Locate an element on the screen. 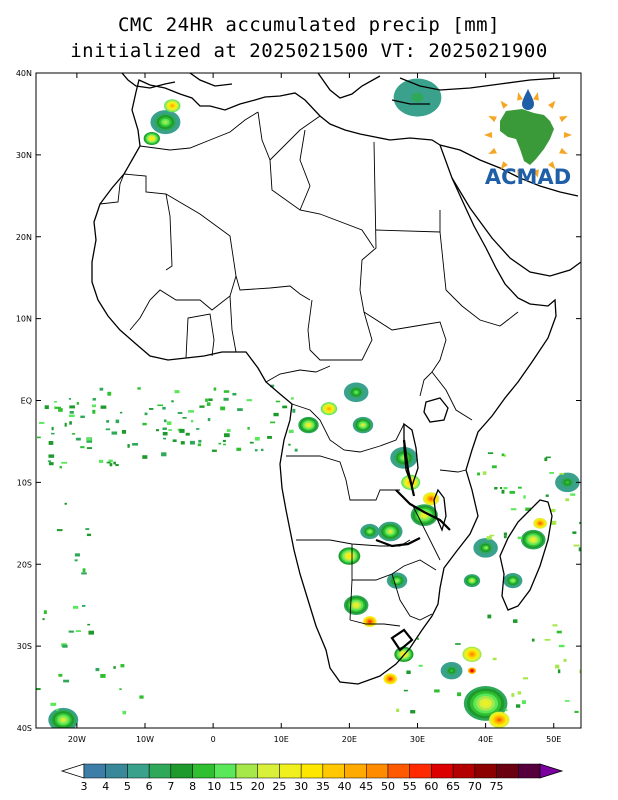  map-title-line1: CMC 24HR accumulated precip [mm] is located at coordinates (309, 25).